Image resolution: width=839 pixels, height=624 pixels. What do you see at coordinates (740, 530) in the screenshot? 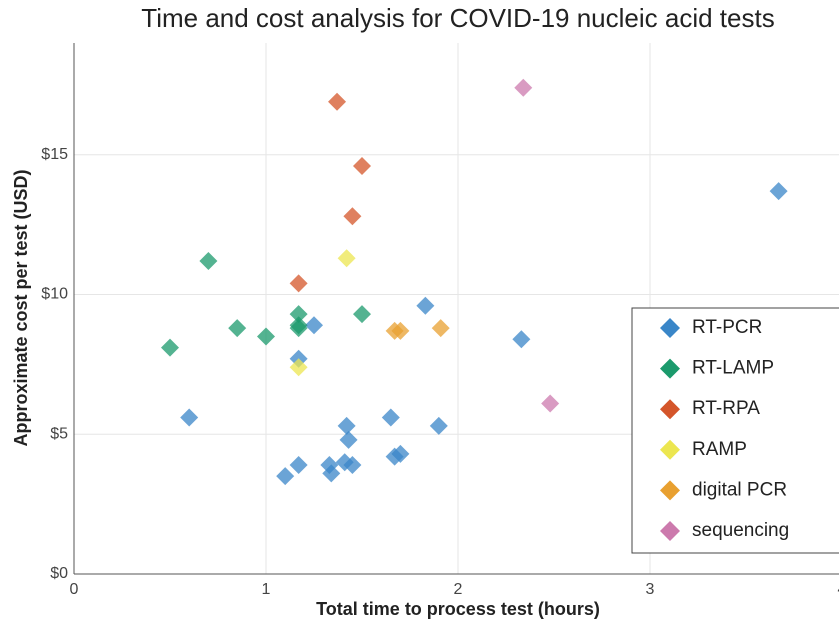
I see `legend-label: sequencing` at bounding box center [740, 530].